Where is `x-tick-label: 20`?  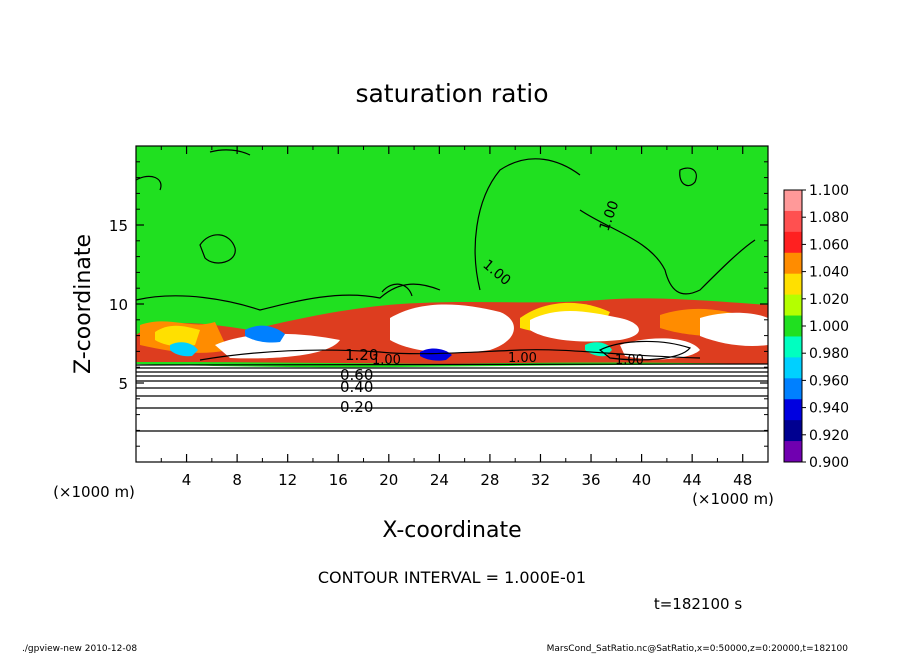 x-tick-label: 20 is located at coordinates (388, 480).